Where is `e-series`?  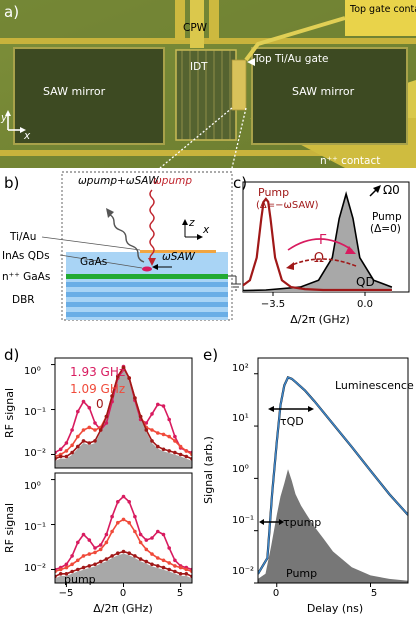
e-series is located at coordinates (333, 479).